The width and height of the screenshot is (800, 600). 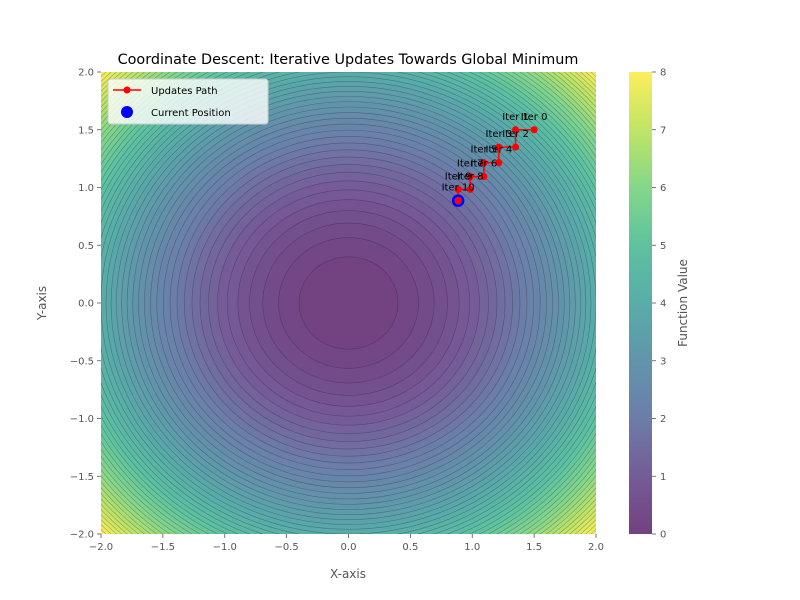 What do you see at coordinates (86, 130) in the screenshot?
I see `y-tick-label: 1.5` at bounding box center [86, 130].